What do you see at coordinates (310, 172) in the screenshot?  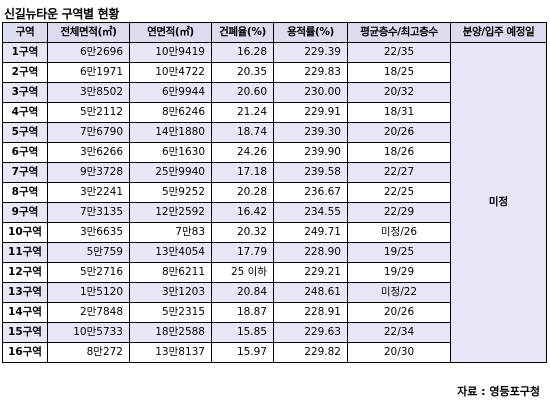 I see `cell-far: 239.58` at bounding box center [310, 172].